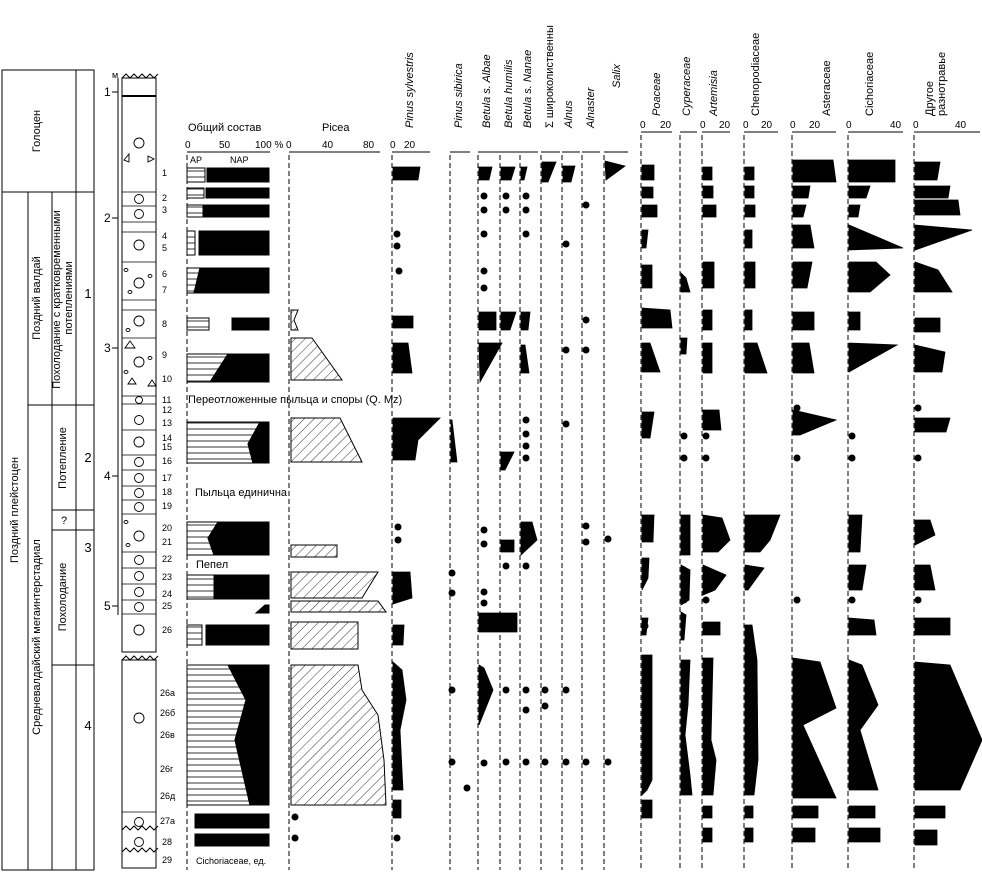 The height and width of the screenshot is (879, 982). I want to click on header-cyperaceae: Cyperaceae, so click(687, 86).